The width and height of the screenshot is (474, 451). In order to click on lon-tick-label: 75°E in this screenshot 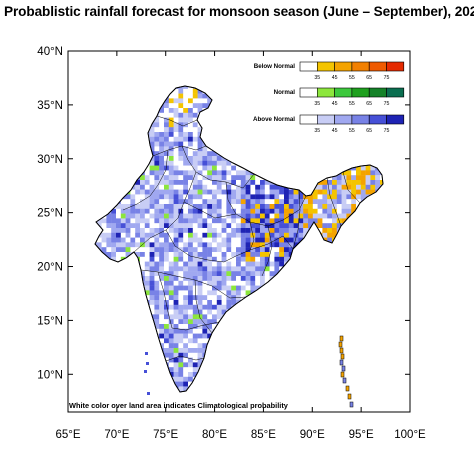, I will do `click(165, 435)`.